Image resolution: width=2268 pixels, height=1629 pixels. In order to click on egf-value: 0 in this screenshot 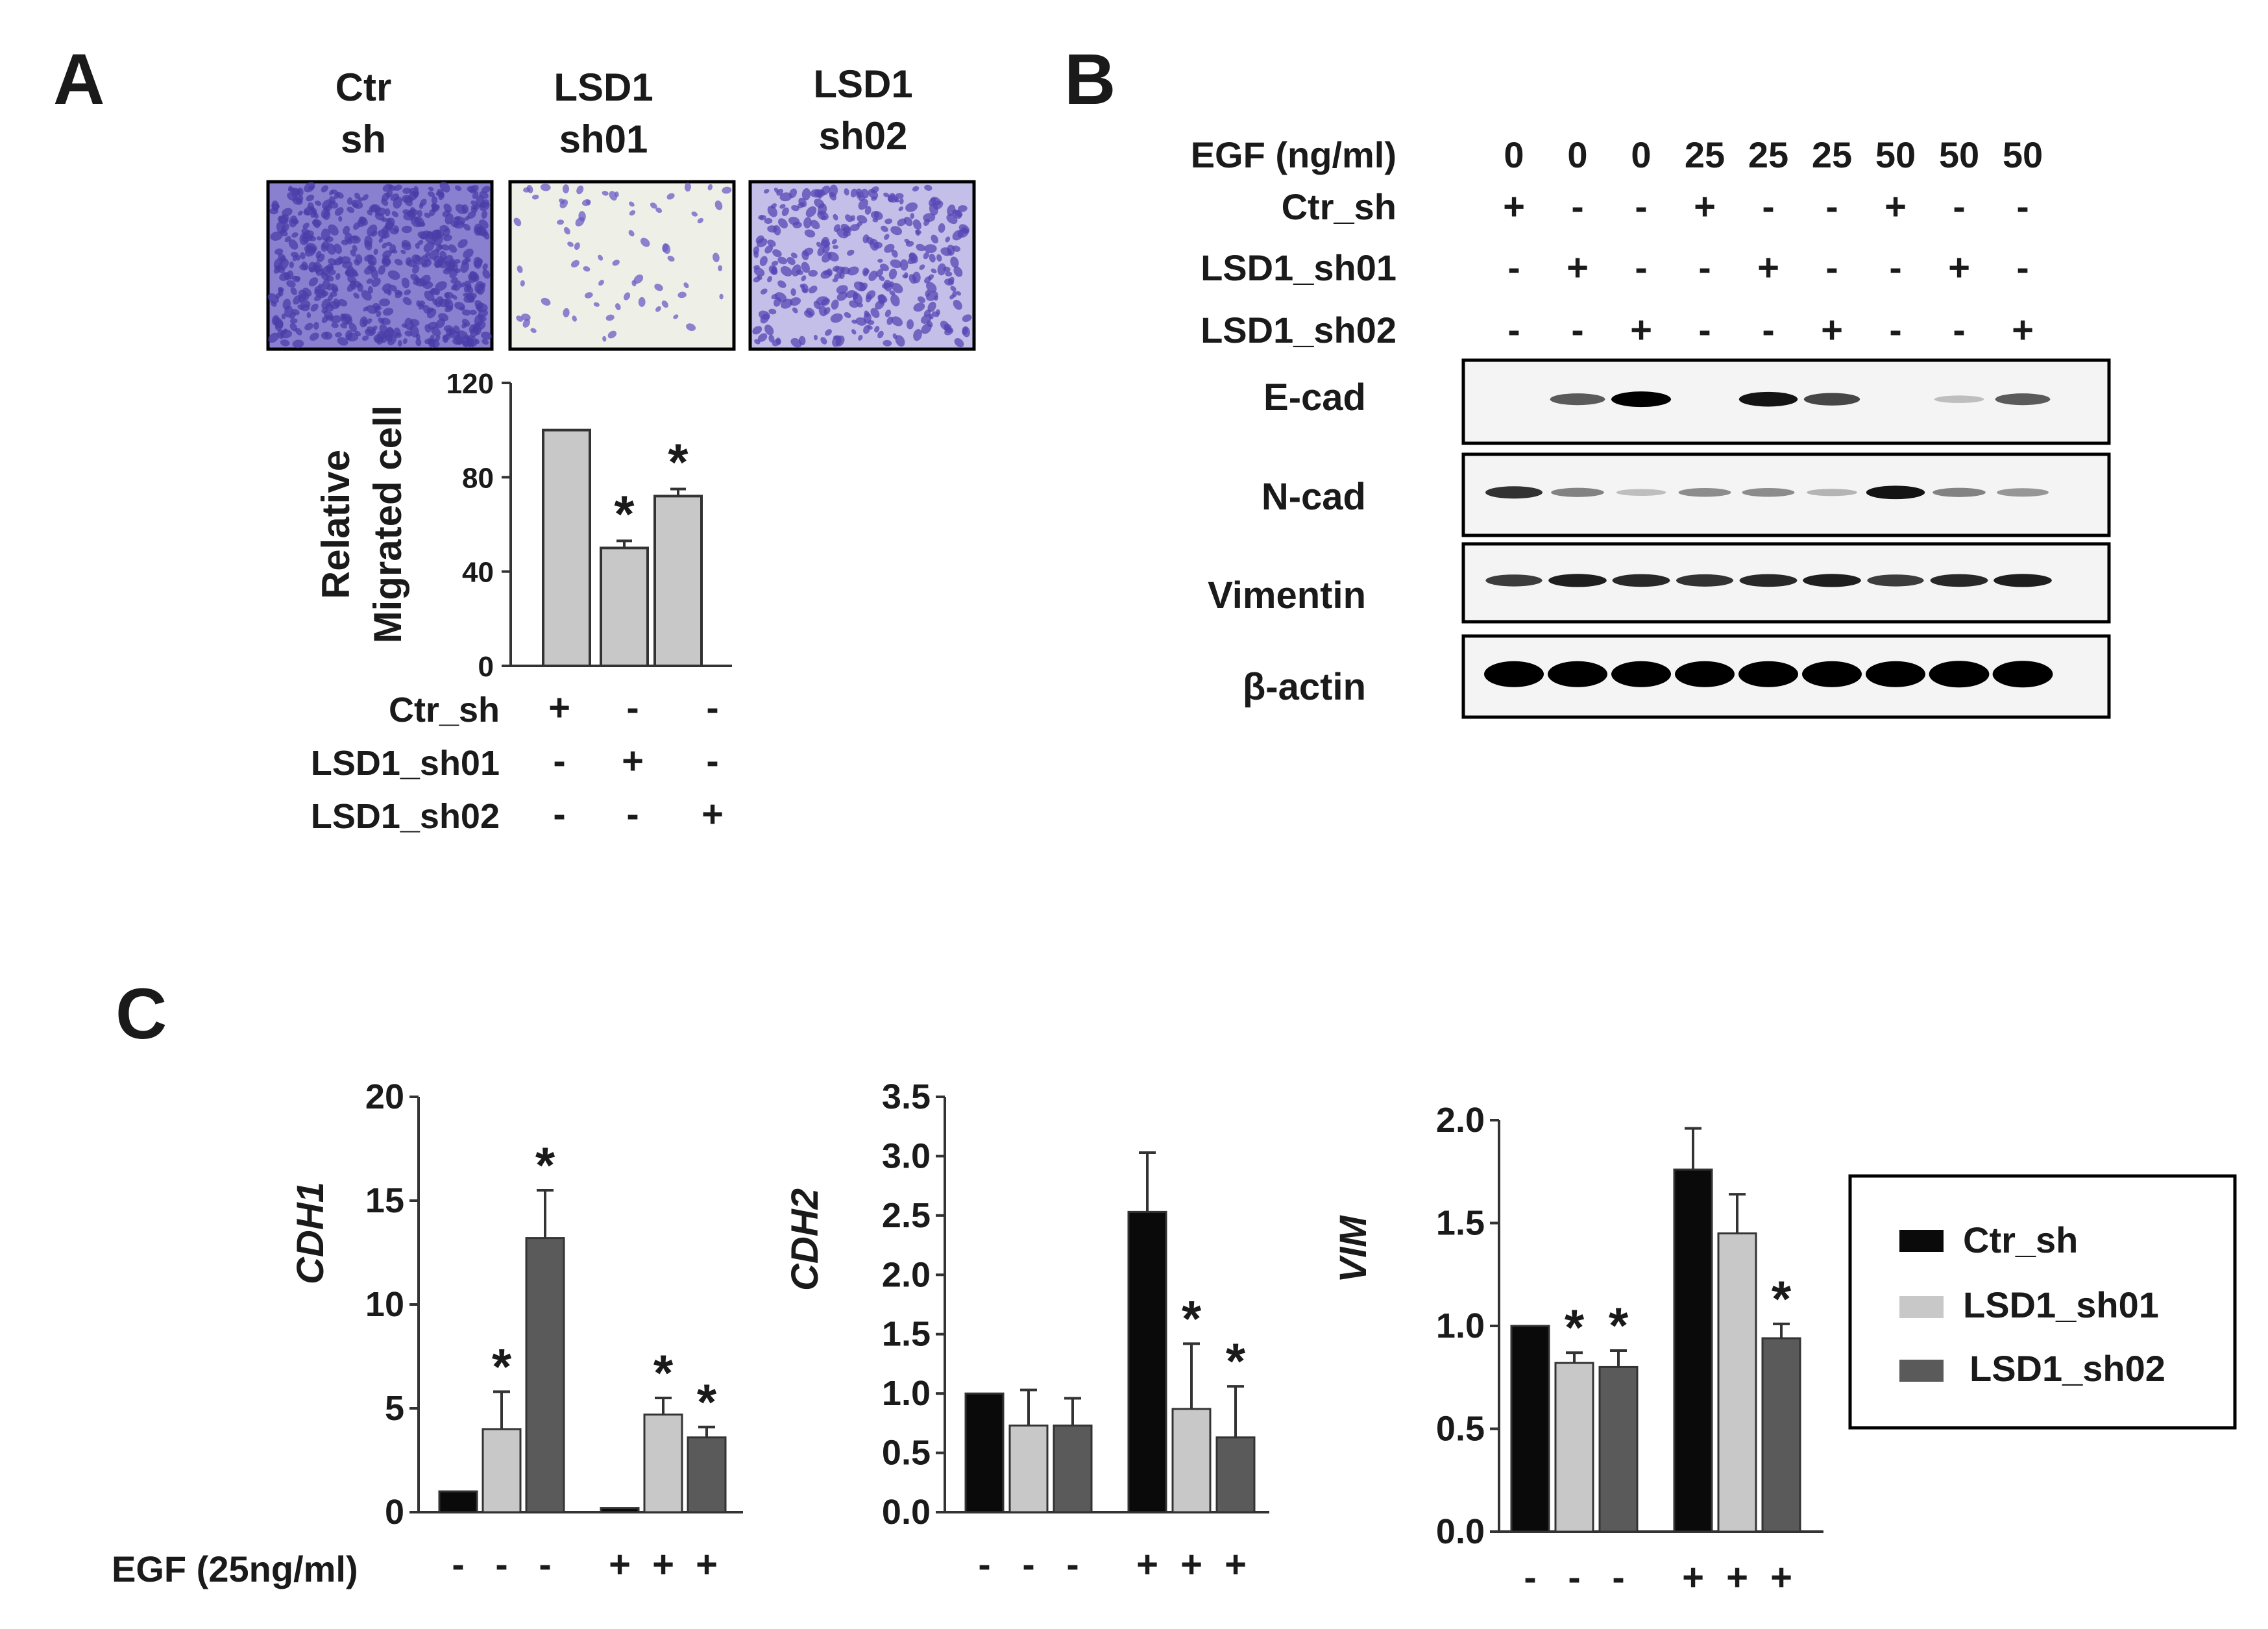, I will do `click(1514, 154)`.